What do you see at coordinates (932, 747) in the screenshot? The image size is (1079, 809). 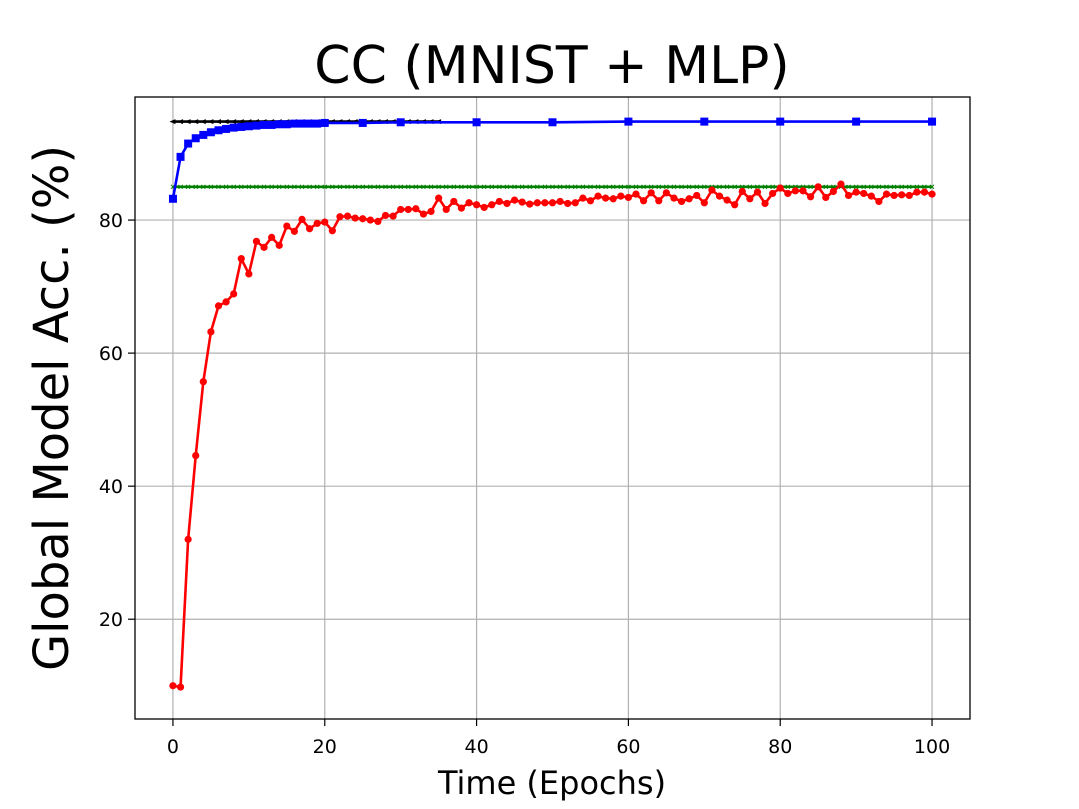 I see `x-tick-label: 100` at bounding box center [932, 747].